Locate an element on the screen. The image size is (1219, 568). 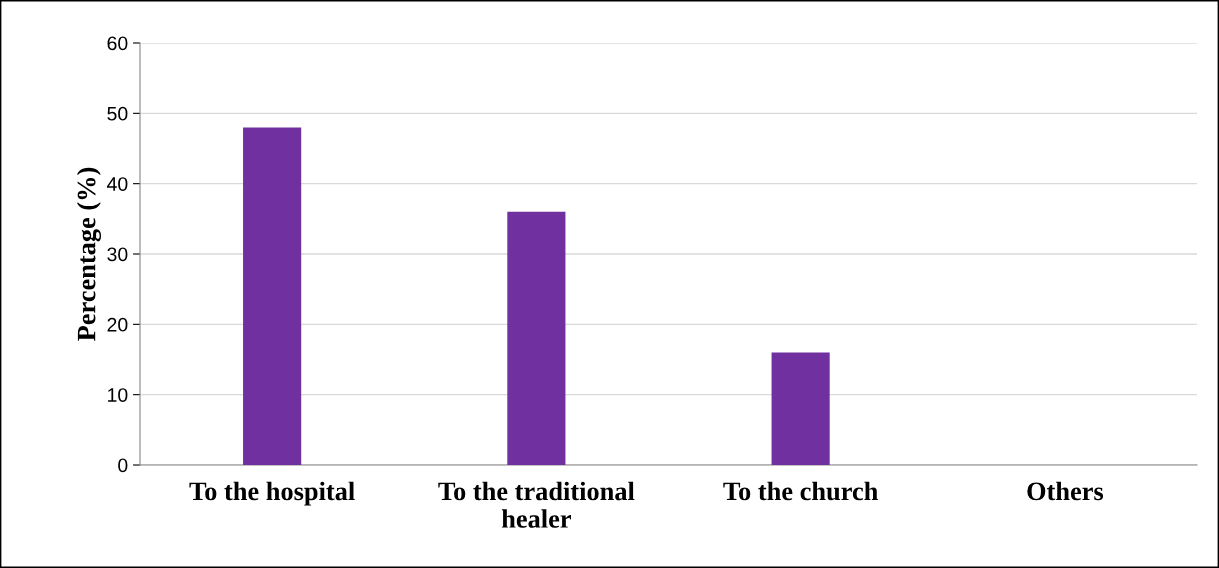
x-tick-label: To the traditional healer is located at coordinates (536, 504).